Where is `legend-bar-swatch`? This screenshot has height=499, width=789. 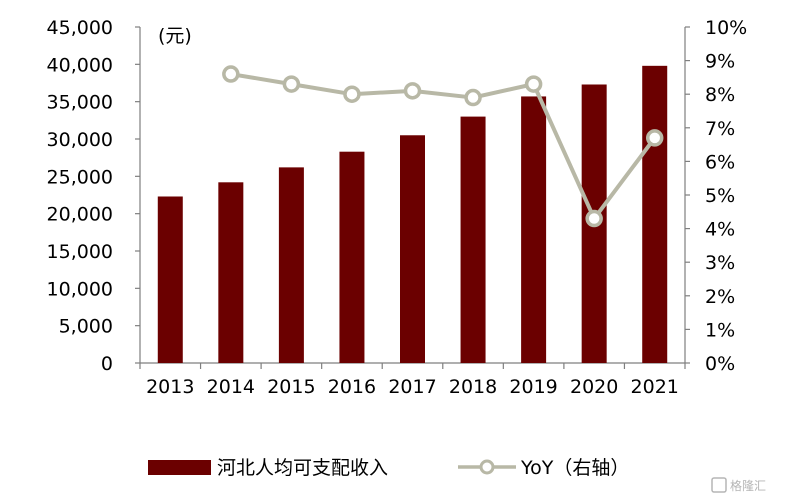 legend-bar-swatch is located at coordinates (179, 467).